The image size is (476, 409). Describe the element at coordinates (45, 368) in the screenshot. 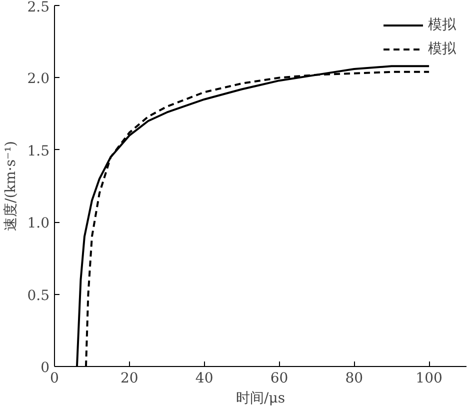

I see `y-tick-label: 0` at that location.